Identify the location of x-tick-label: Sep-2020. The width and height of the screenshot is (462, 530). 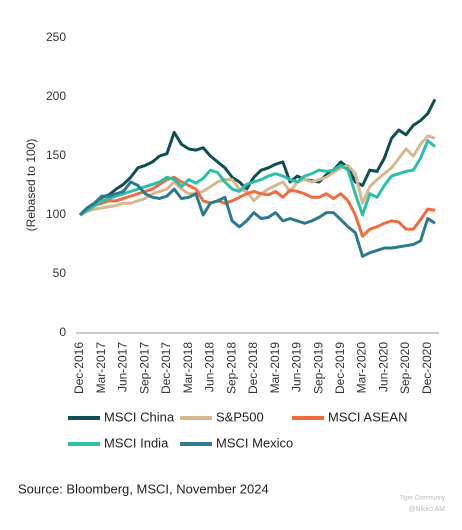
(405, 368).